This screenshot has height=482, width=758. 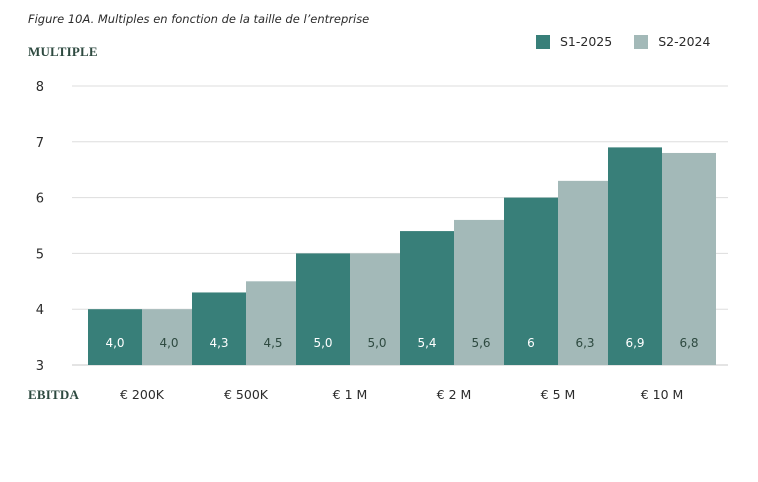 What do you see at coordinates (218, 343) in the screenshot?
I see `bar-value-label: 4,3` at bounding box center [218, 343].